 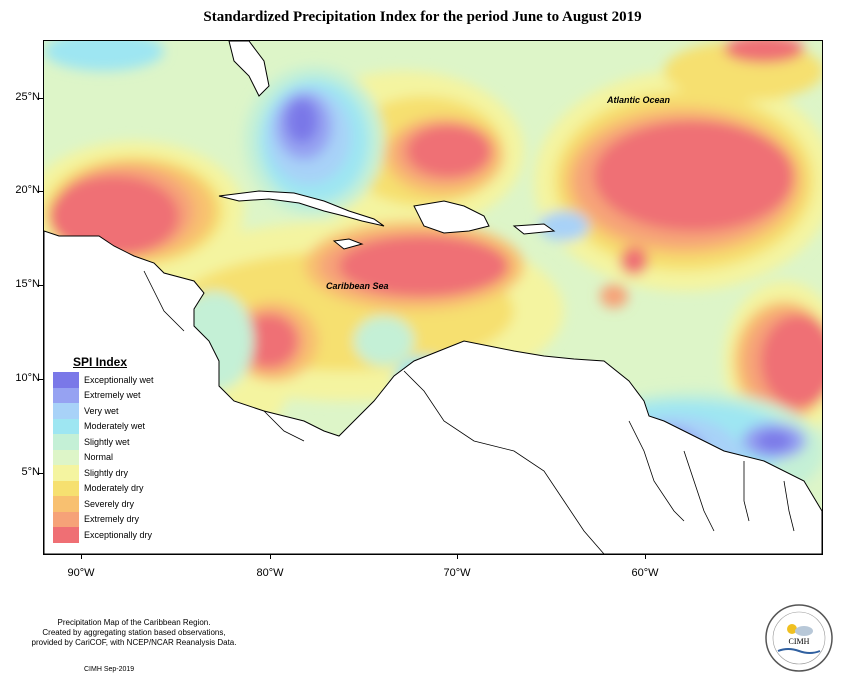 I want to click on legend-item: Extremely dry, so click(x=108, y=519).